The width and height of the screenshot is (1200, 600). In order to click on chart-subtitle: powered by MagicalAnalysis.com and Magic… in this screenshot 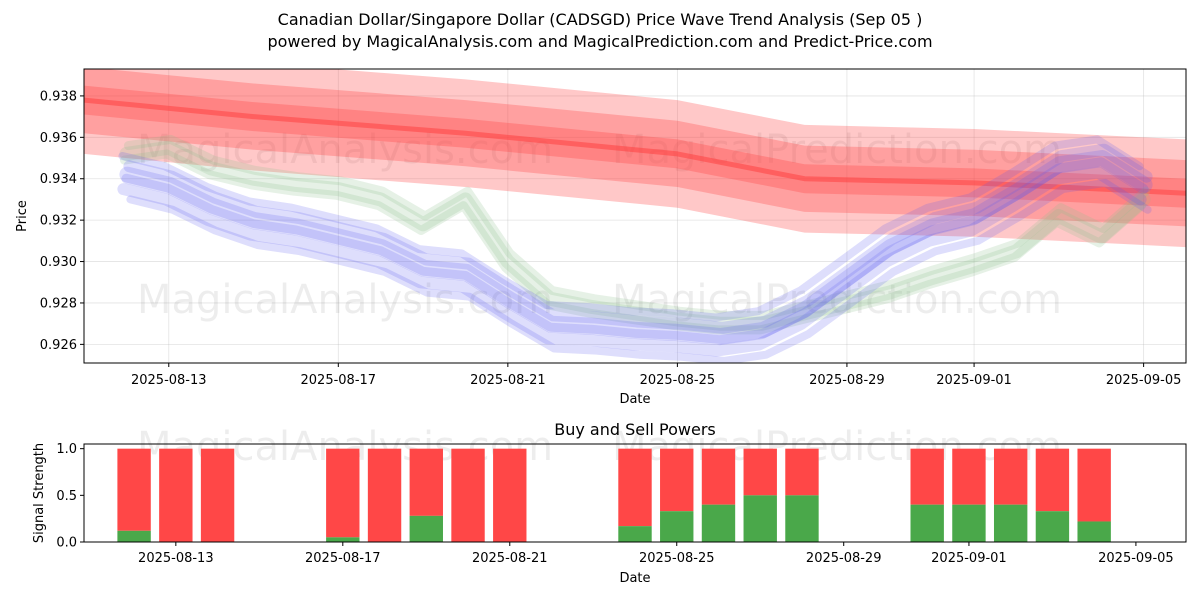, I will do `click(600, 41)`.